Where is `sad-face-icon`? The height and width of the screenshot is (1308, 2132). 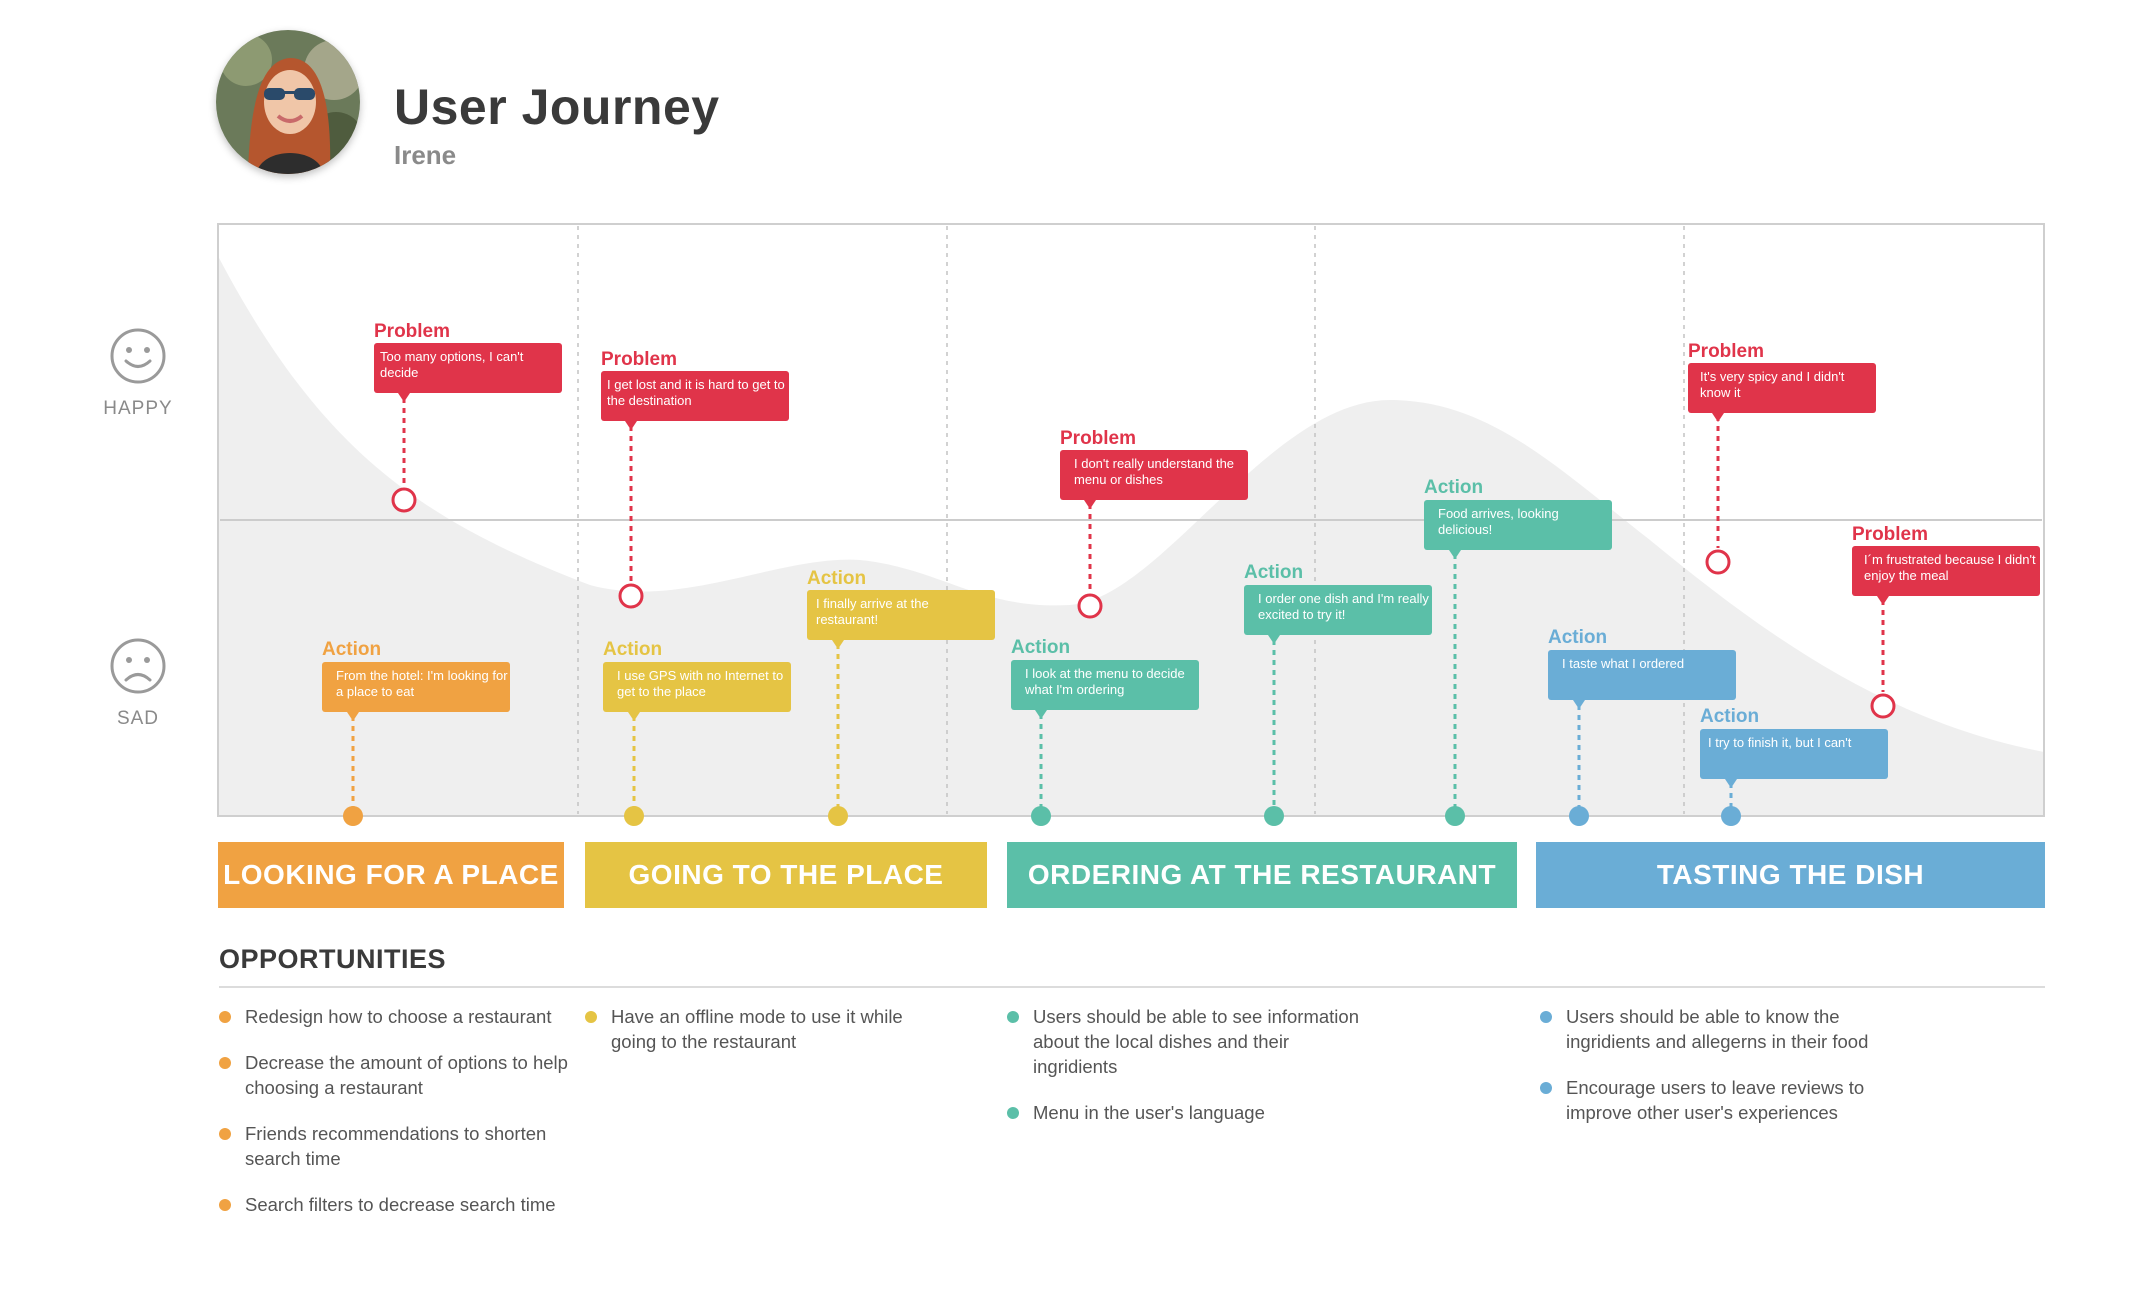
sad-face-icon is located at coordinates (138, 666).